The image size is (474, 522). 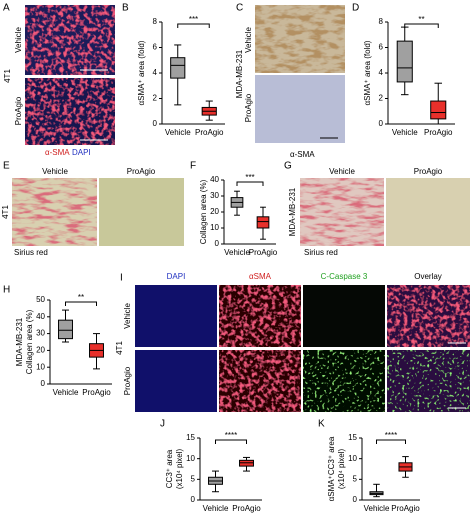 What do you see at coordinates (176, 276) in the screenshot?
I see `column-label: DAPI` at bounding box center [176, 276].